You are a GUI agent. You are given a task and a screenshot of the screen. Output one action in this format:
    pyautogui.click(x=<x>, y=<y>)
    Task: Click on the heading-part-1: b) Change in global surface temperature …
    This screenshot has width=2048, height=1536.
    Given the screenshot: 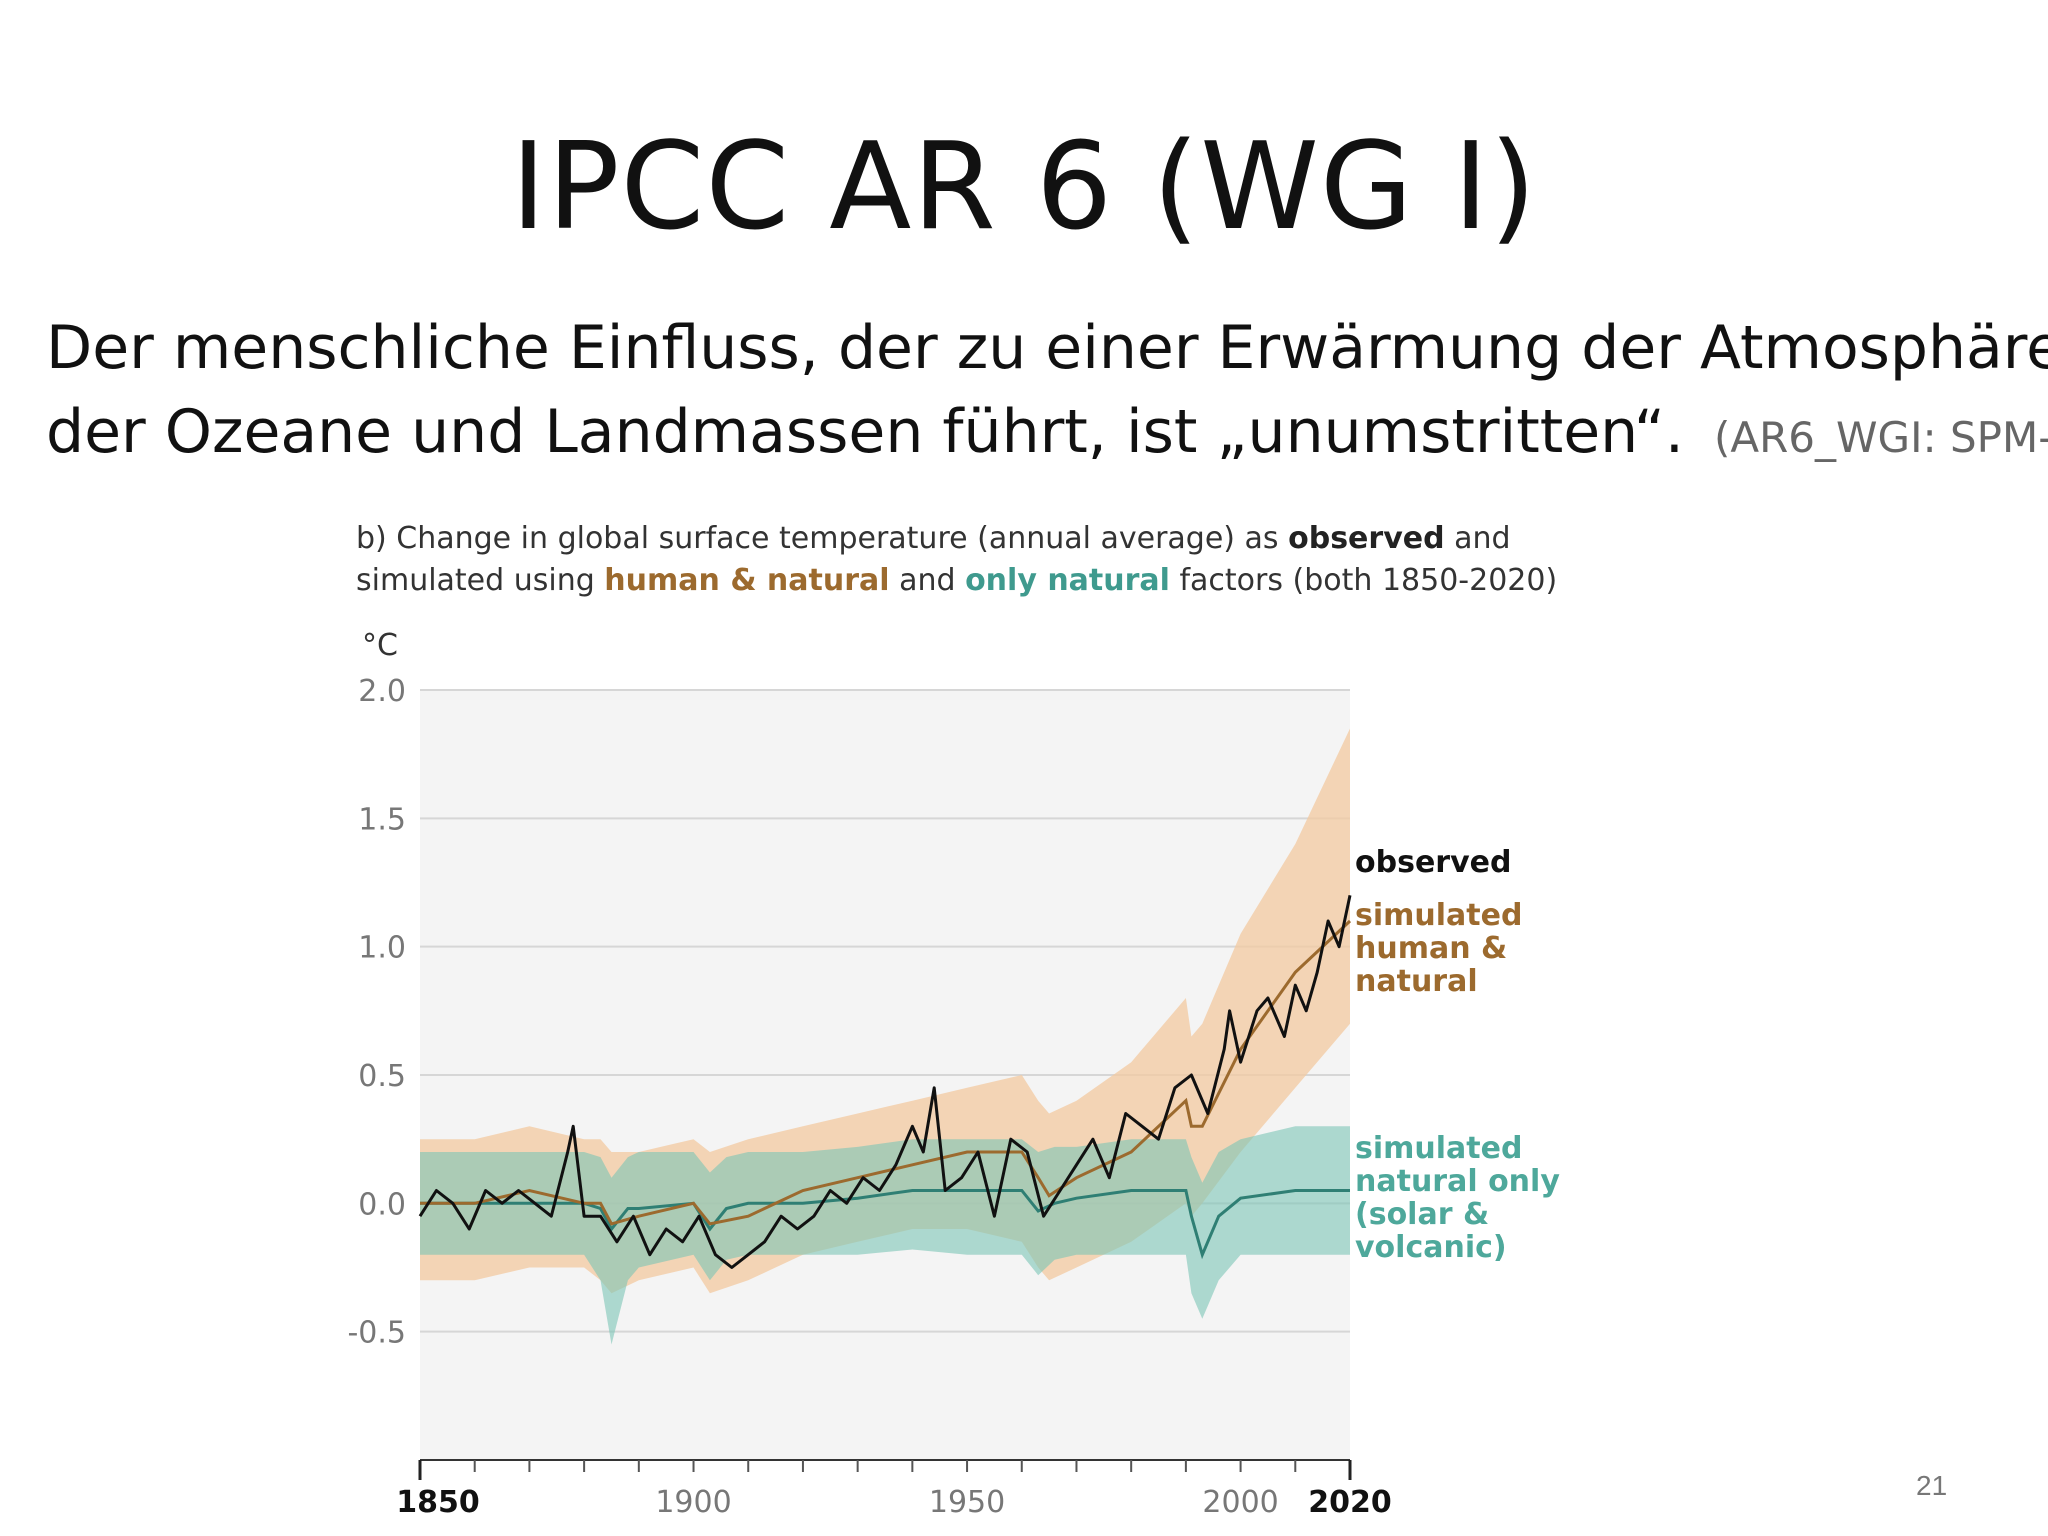 What is the action you would take?
    pyautogui.click(x=822, y=538)
    